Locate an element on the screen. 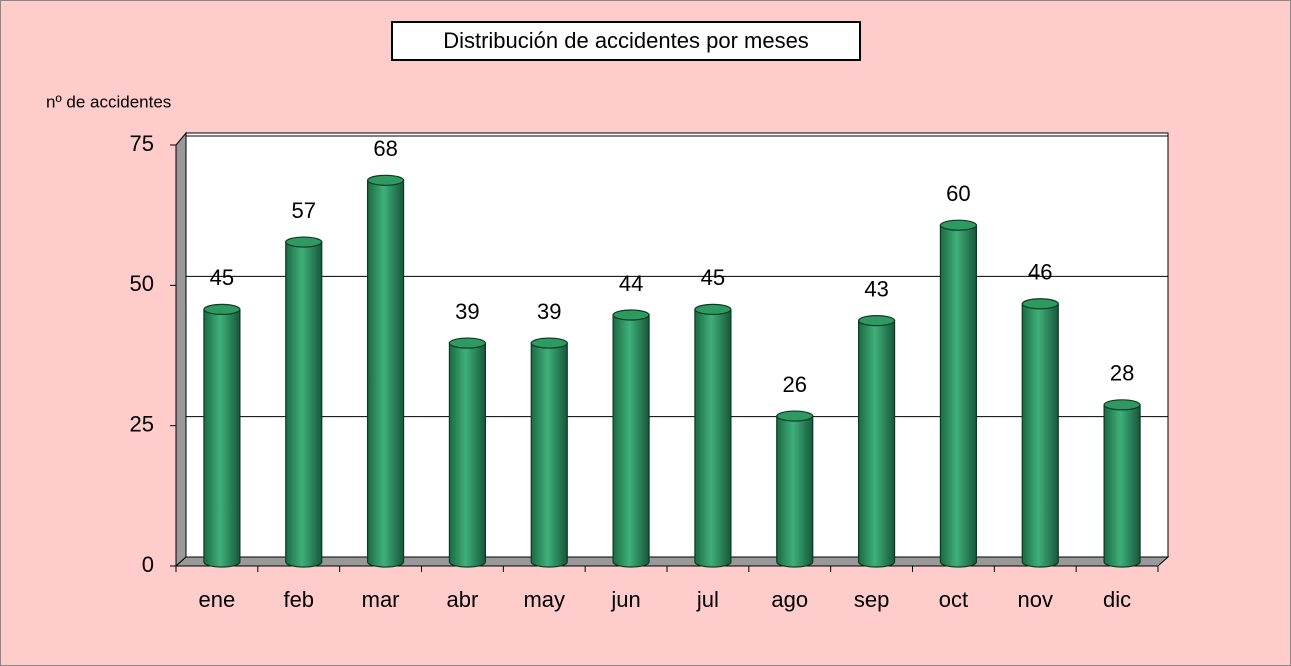  data-label: 43 is located at coordinates (876, 288).